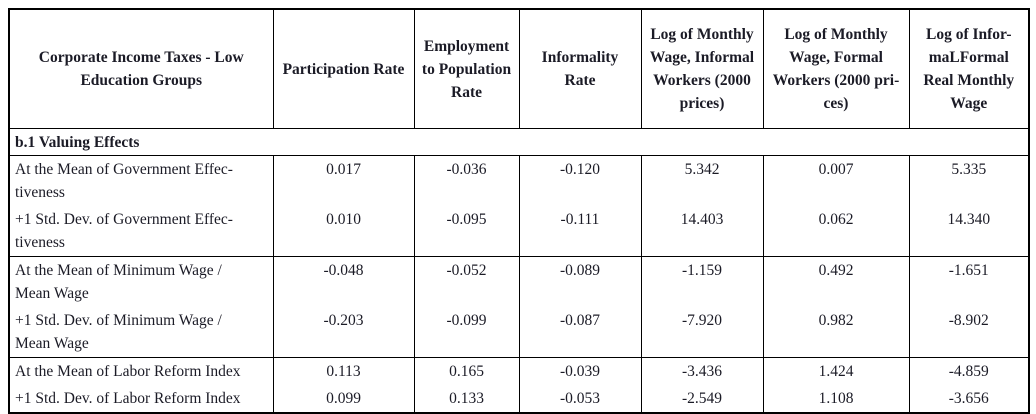 The image size is (1036, 414). I want to click on value-cell: -3.656, so click(969, 399).